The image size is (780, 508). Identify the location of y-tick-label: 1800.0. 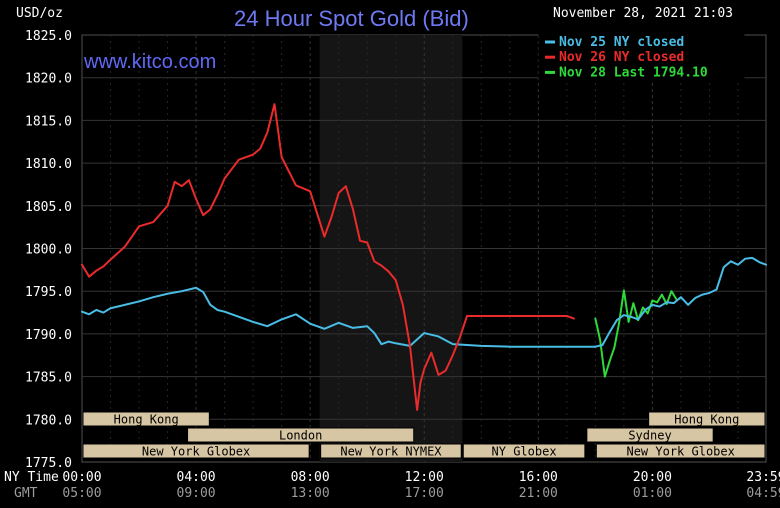
(48, 250).